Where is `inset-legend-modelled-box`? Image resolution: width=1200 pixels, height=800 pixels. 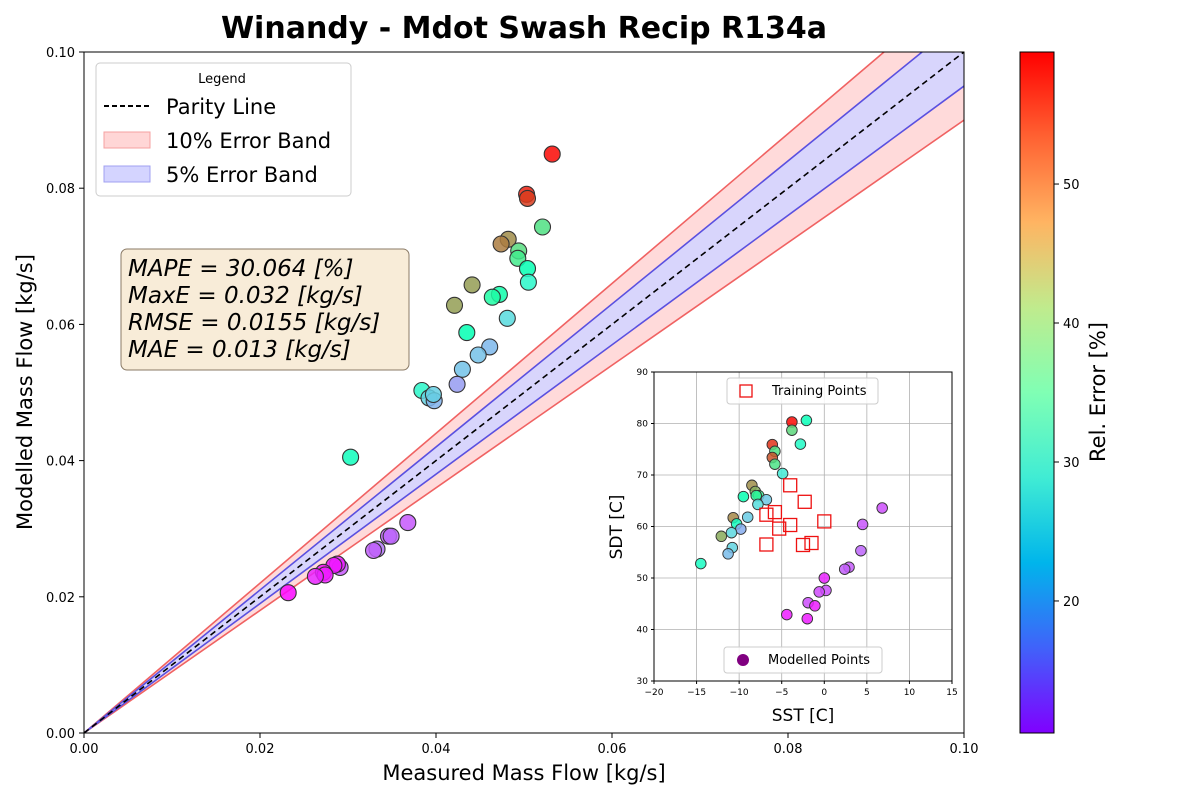 inset-legend-modelled-box is located at coordinates (803, 660).